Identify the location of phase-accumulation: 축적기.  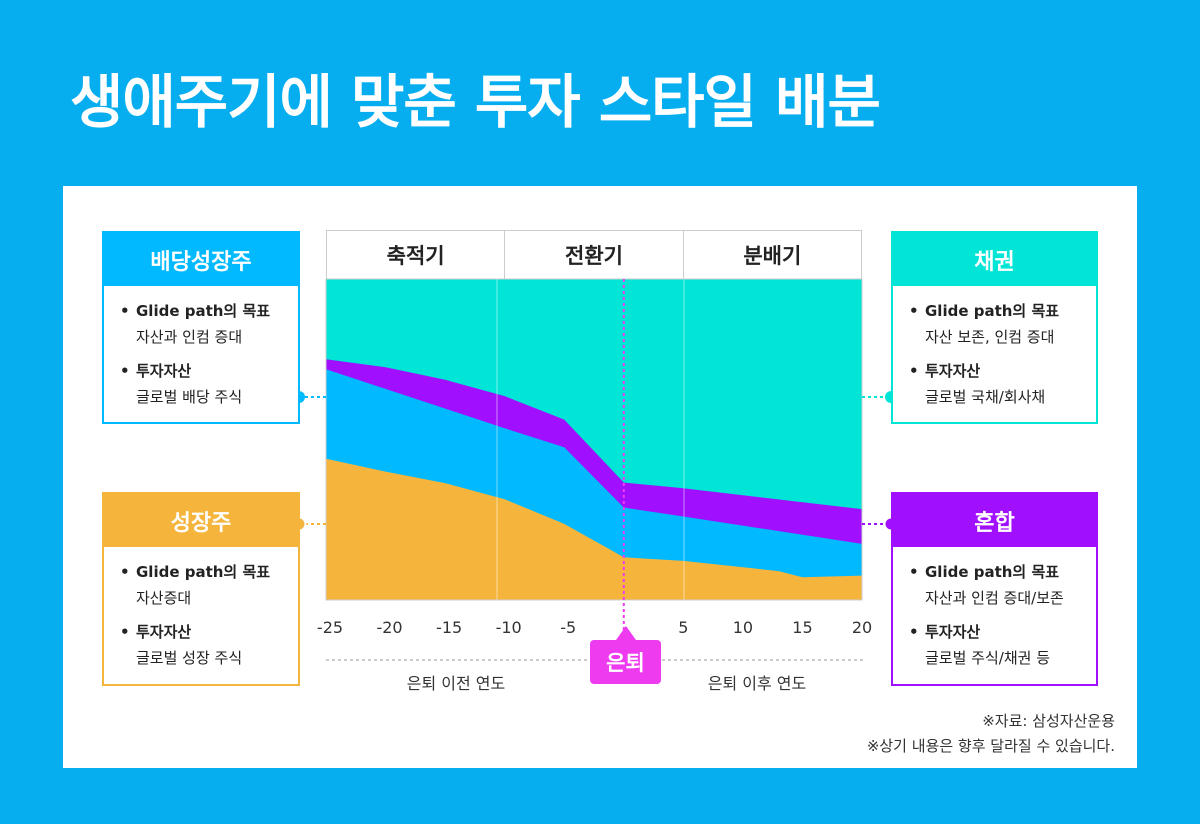
(416, 255).